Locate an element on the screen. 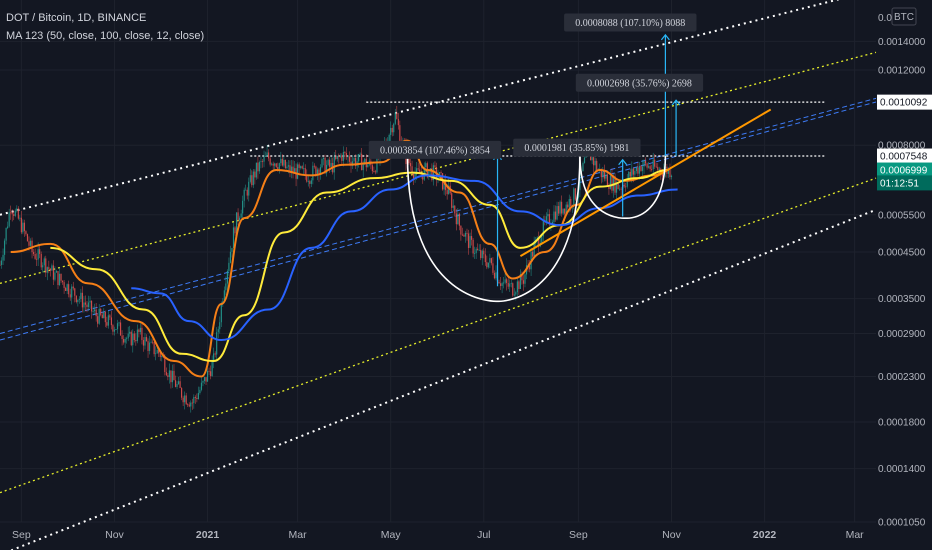 Image resolution: width=932 pixels, height=550 pixels. y-tick-label: 0.0004500 is located at coordinates (902, 252).